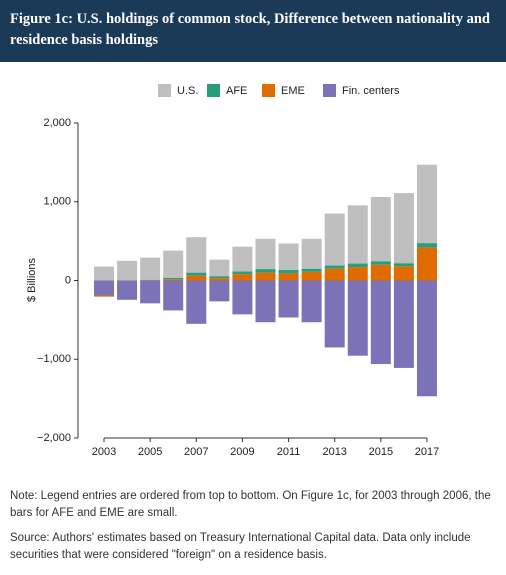  Describe the element at coordinates (242, 452) in the screenshot. I see `x-tick-label: 2009` at that location.